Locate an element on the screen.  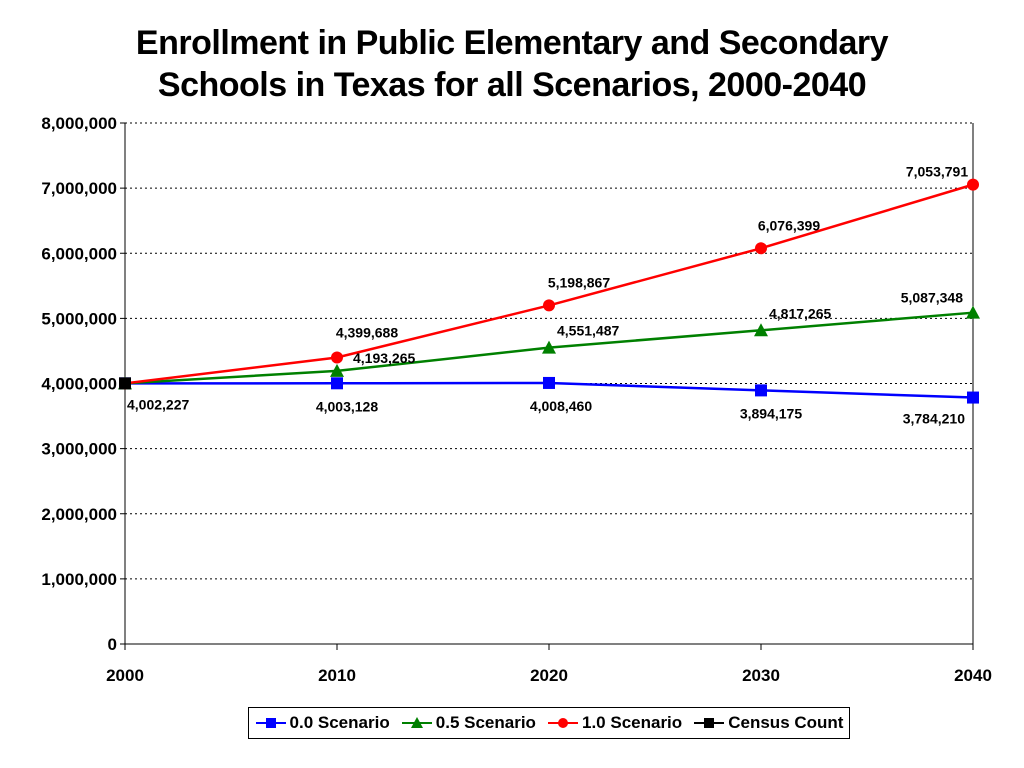
legend-item-0-5-scenario: 0.5 Scenario is located at coordinates (468, 723).